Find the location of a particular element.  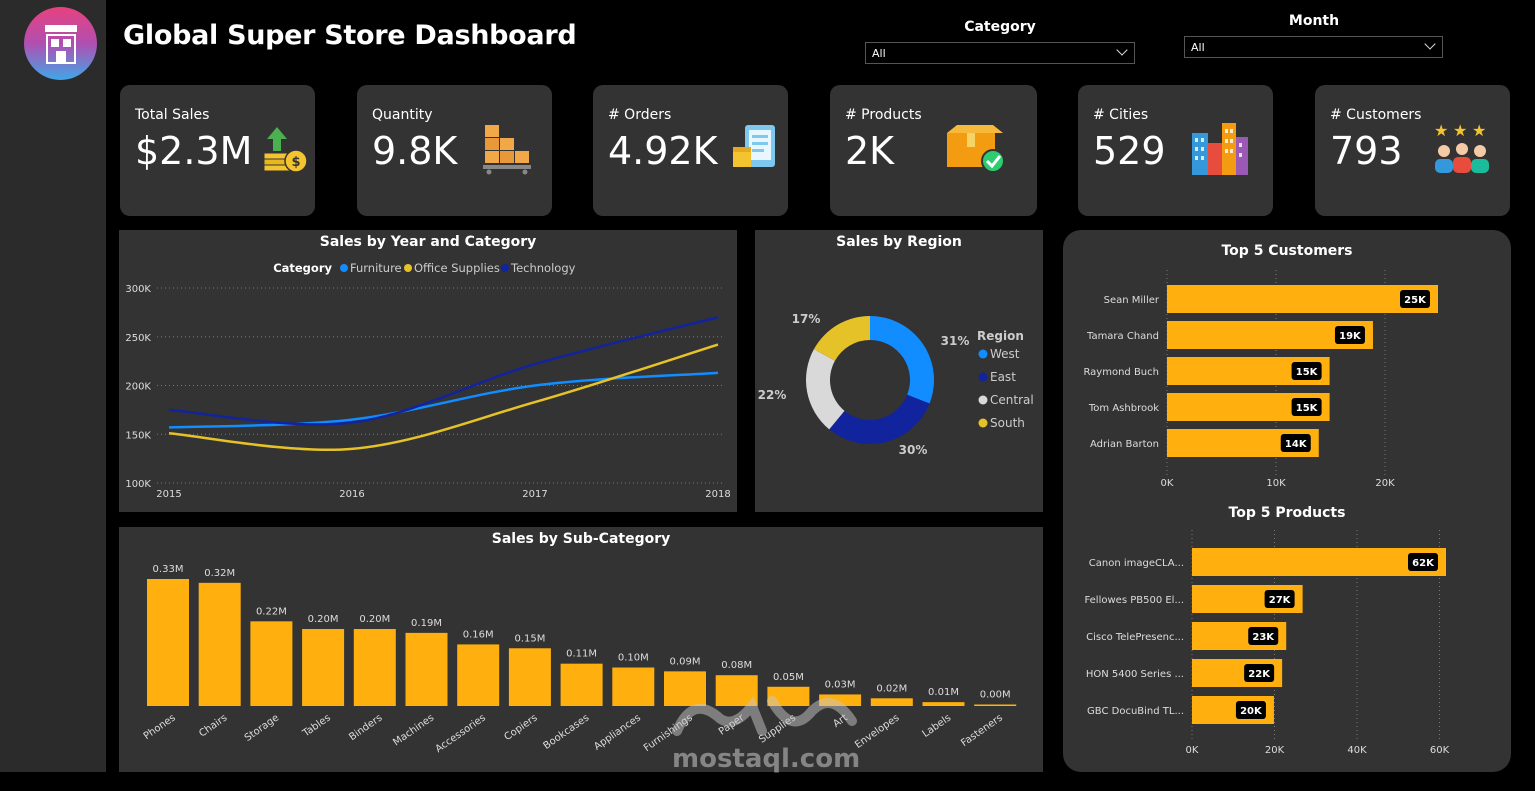

chevron-down-icon is located at coordinates (1122, 50).